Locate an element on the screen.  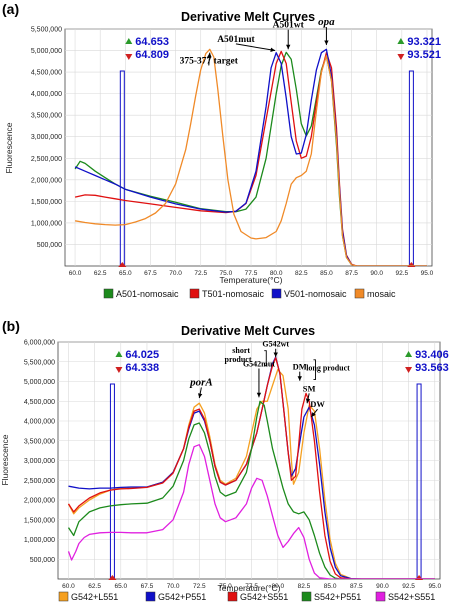
cursor-left-down-icon is located at coordinates (119, 370).